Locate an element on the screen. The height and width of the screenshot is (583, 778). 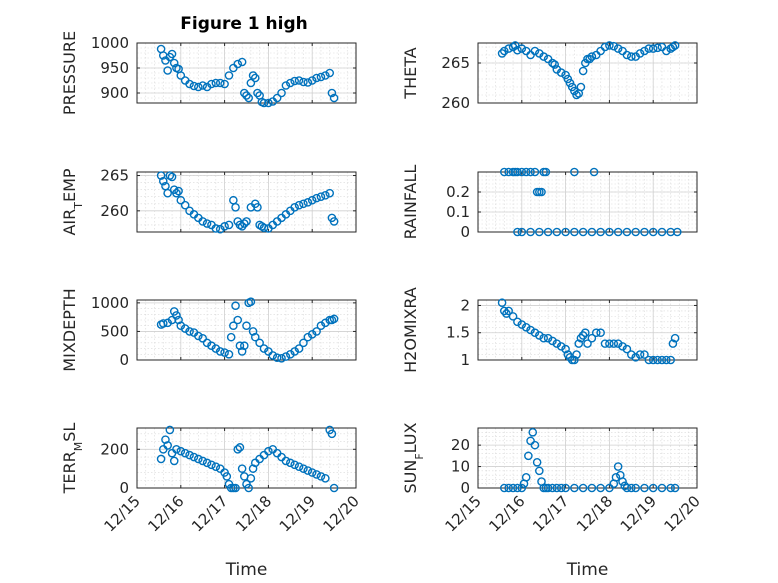
axes-frame is located at coordinates (587, 73).